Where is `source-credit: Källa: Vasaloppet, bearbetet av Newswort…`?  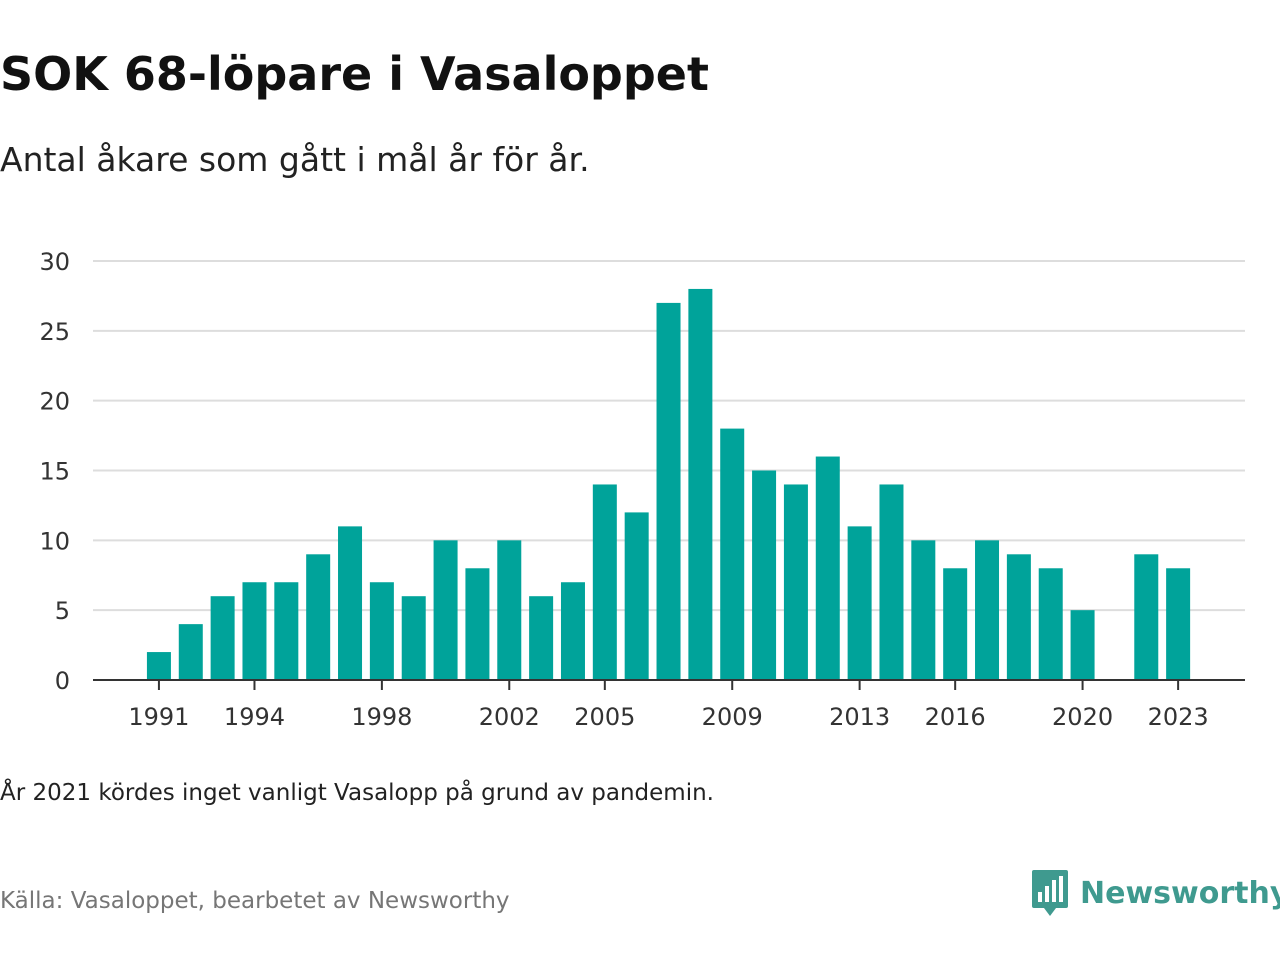
source-credit: Källa: Vasaloppet, bearbetet av Newswort… is located at coordinates (255, 901).